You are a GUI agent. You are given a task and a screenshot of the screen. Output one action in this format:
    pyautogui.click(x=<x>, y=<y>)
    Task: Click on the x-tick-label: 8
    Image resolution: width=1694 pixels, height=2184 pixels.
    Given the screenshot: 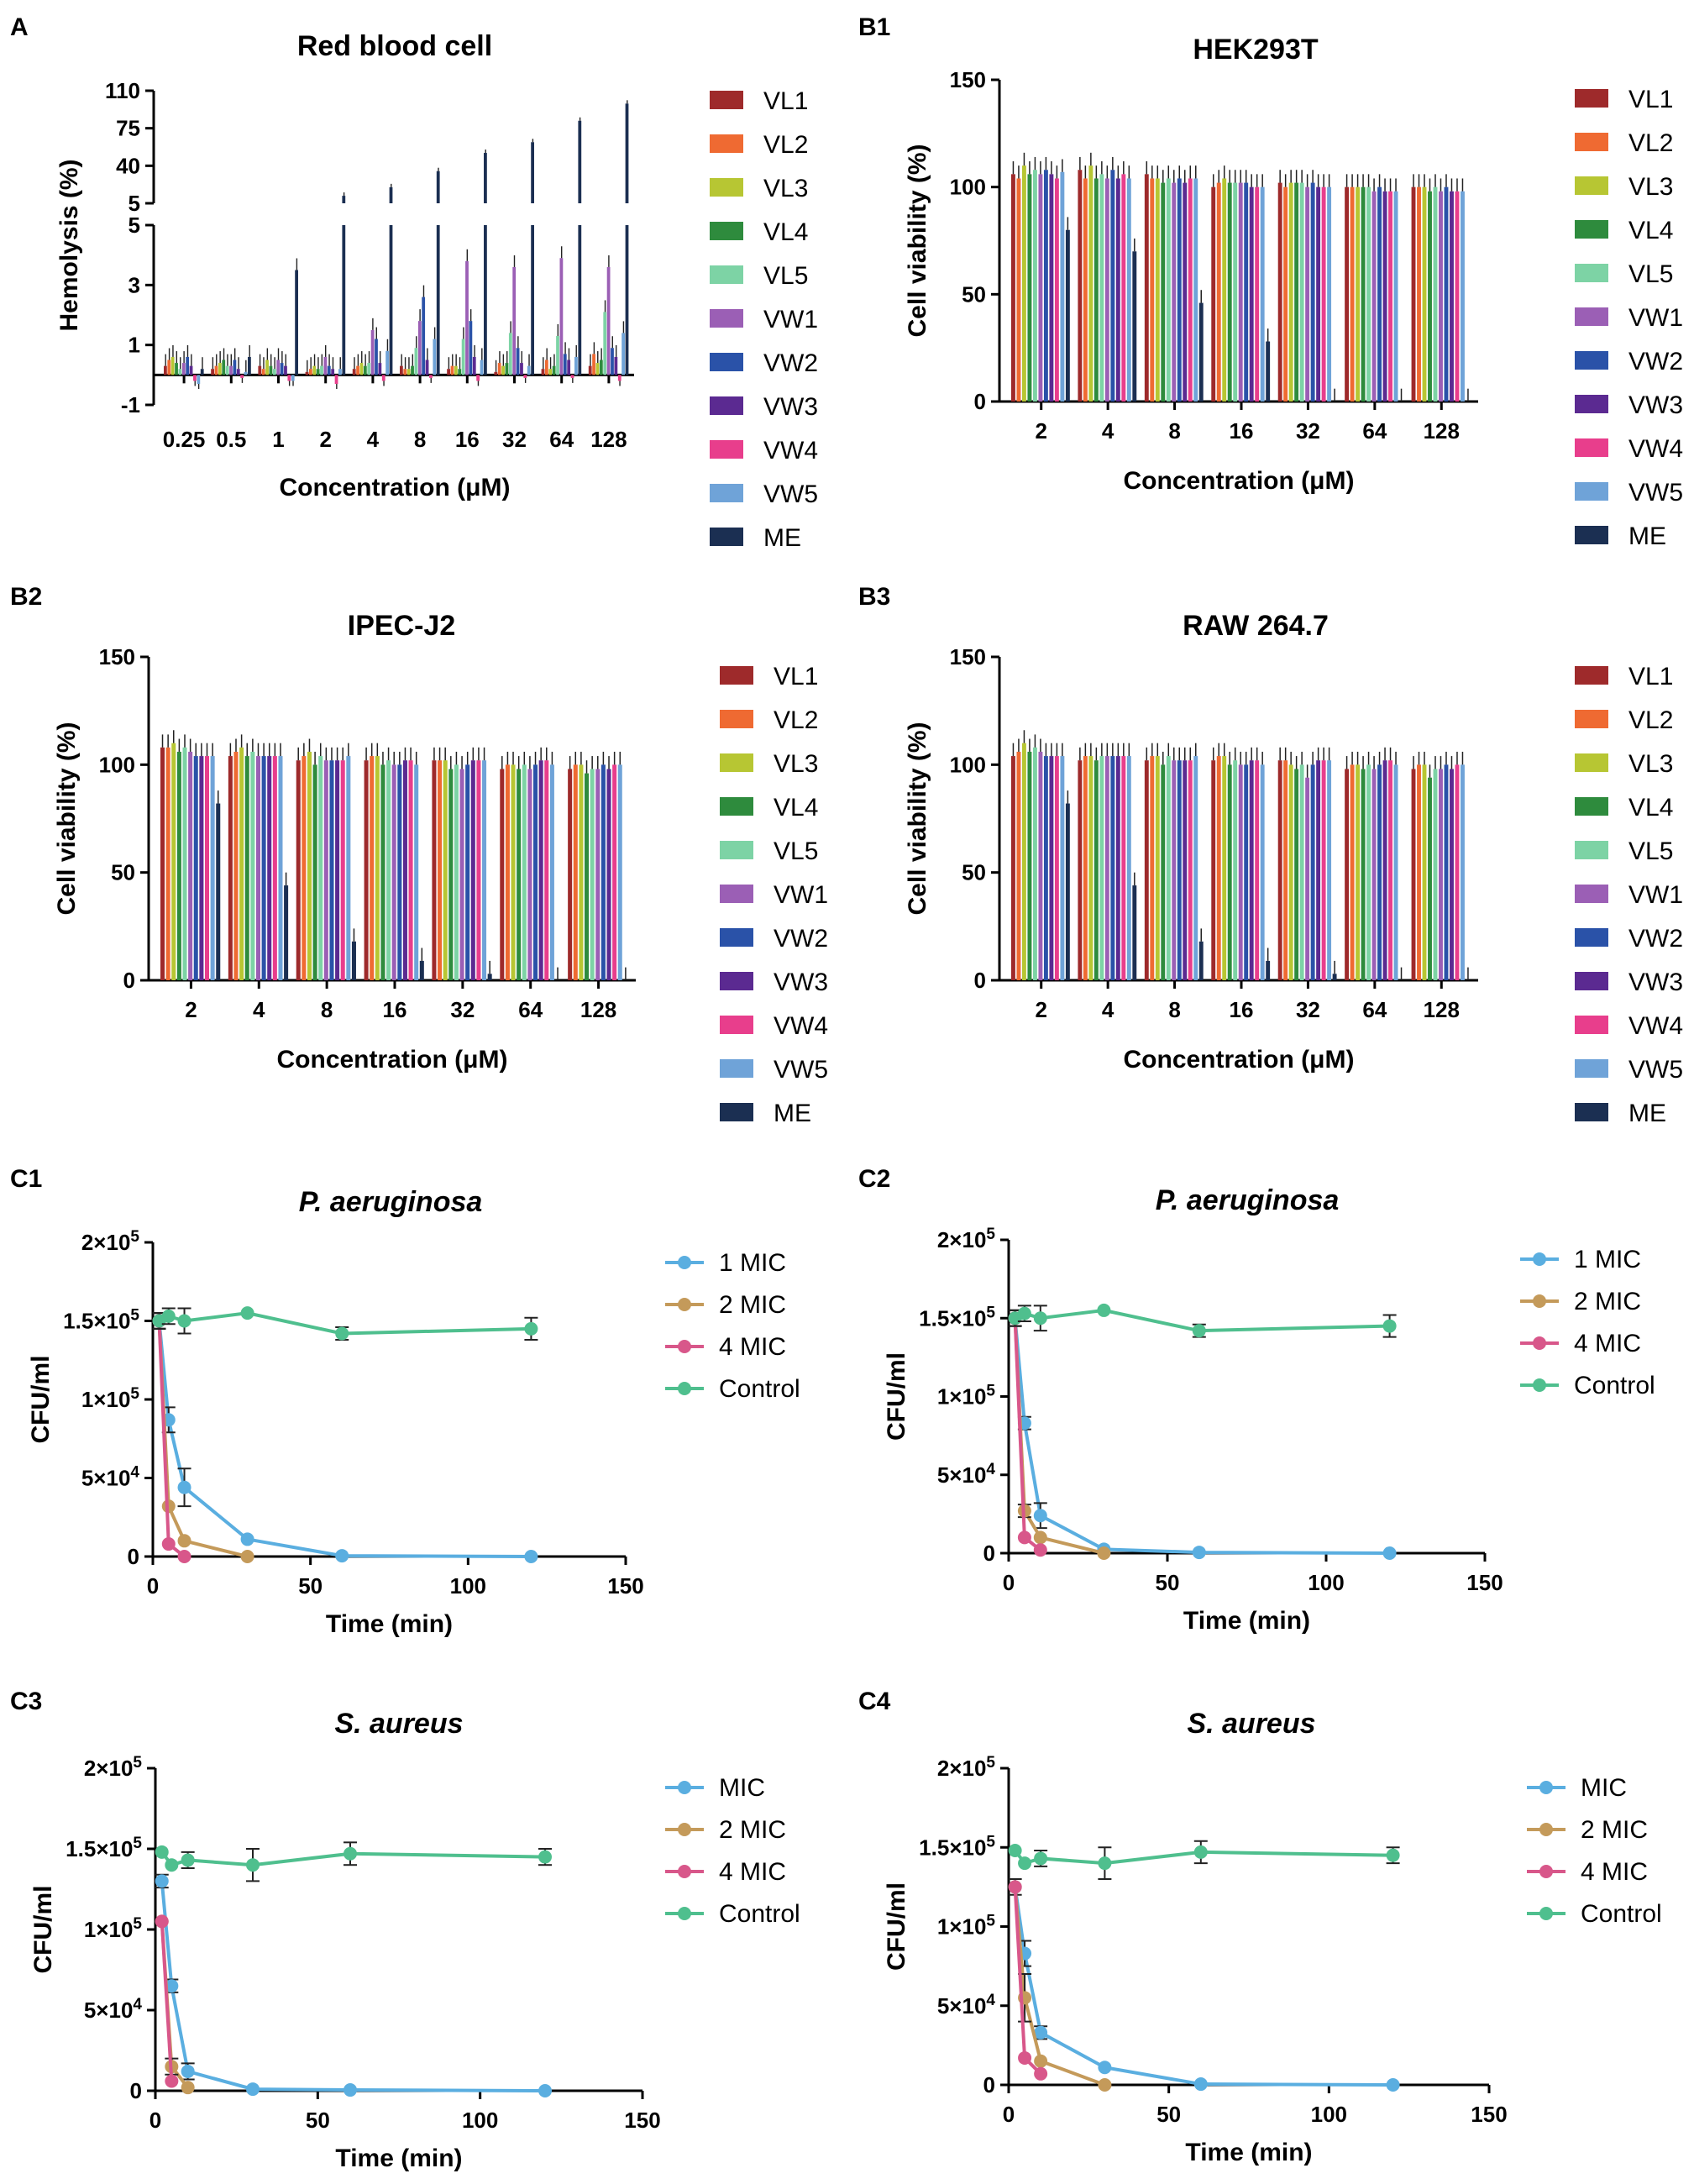 What is the action you would take?
    pyautogui.click(x=1174, y=431)
    